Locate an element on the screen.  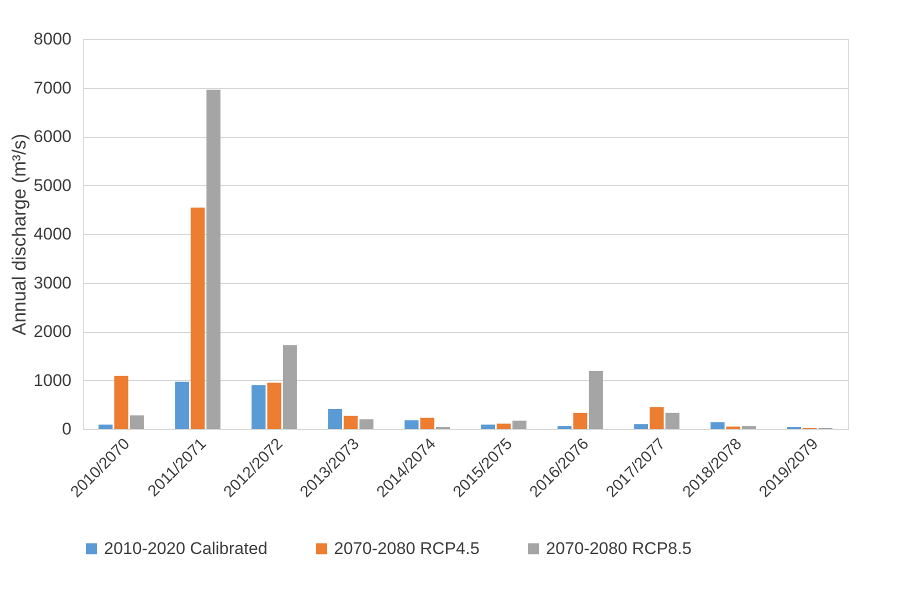
y-axis-title: Annual discharge (m³/s) is located at coordinates (20, 235).